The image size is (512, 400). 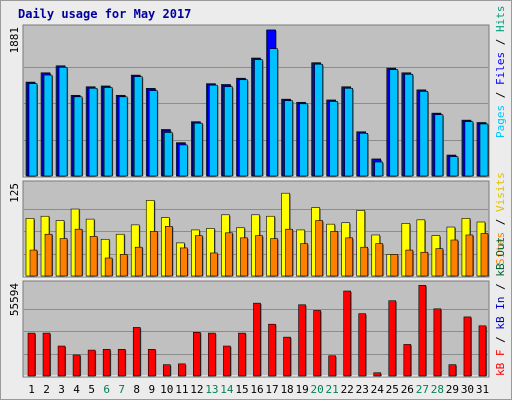 I want to click on x-tick-label-day-5: 5, so click(x=91, y=389).